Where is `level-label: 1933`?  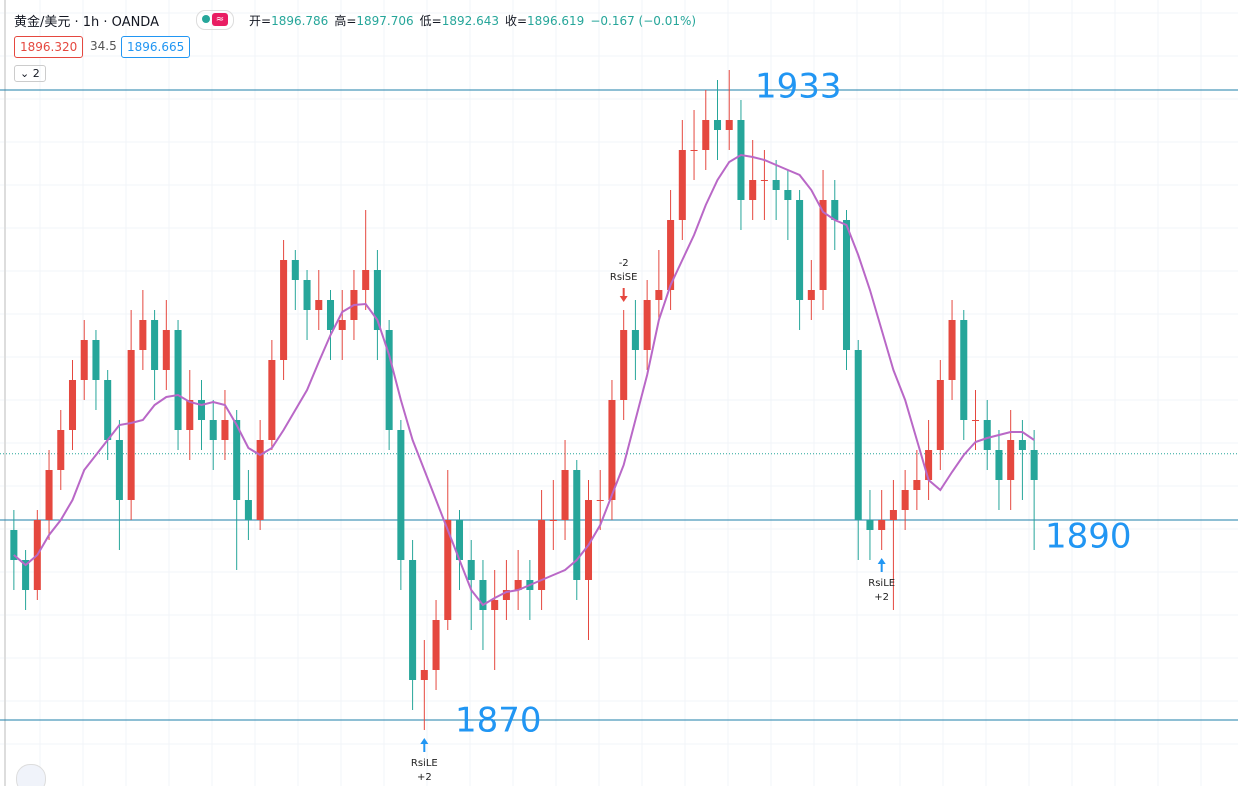
level-label: 1933 is located at coordinates (798, 87).